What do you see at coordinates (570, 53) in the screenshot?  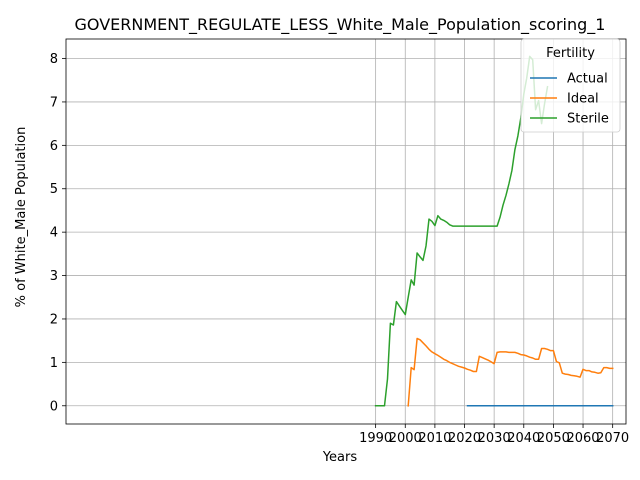 I see `legend-title: Fertility` at bounding box center [570, 53].